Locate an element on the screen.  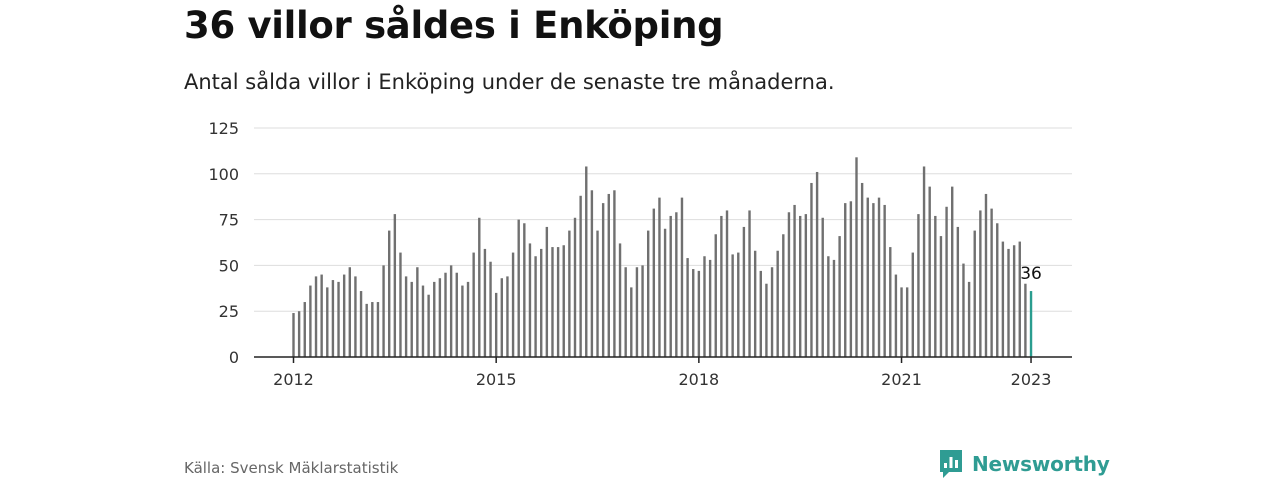
highlight-value-label: 36 is located at coordinates (1031, 274).